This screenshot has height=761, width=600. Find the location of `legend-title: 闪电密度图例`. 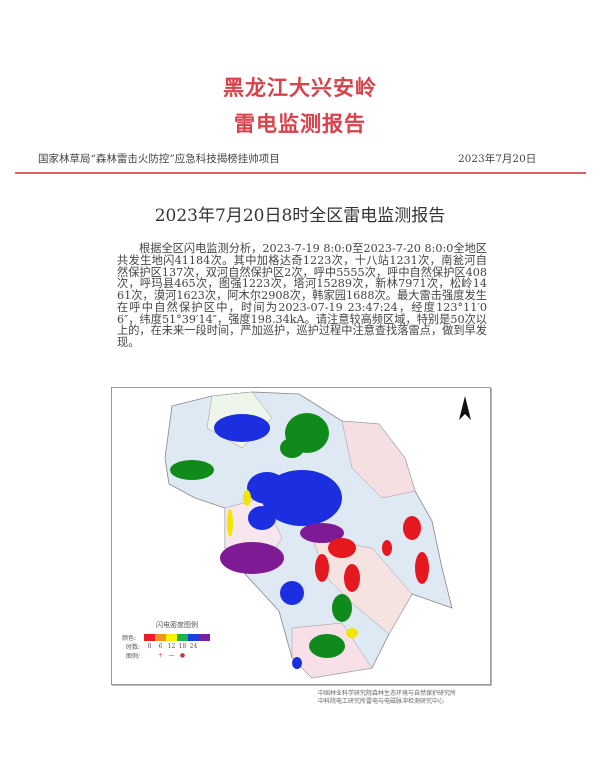

legend-title: 闪电密度图例 is located at coordinates (177, 625).